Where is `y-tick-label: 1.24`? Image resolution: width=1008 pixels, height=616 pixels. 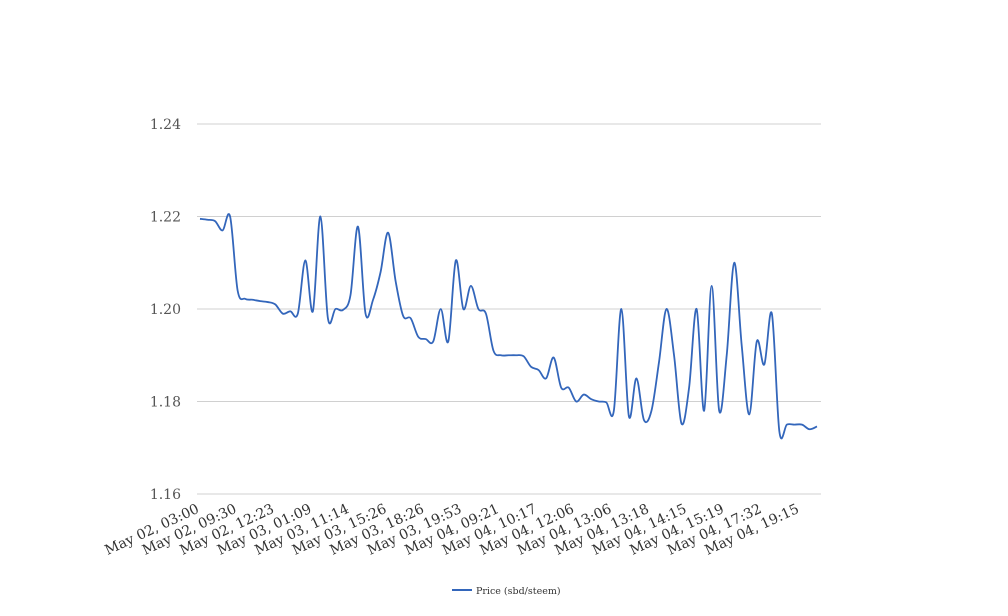 y-tick-label: 1.24 is located at coordinates (165, 125).